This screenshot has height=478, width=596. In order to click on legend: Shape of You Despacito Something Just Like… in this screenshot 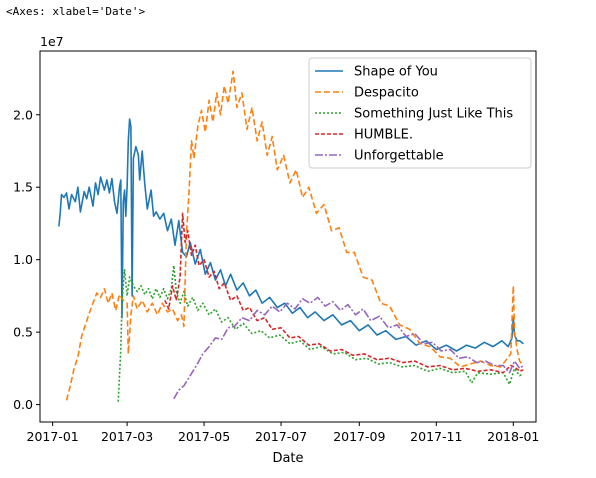, I will do `click(420, 113)`.